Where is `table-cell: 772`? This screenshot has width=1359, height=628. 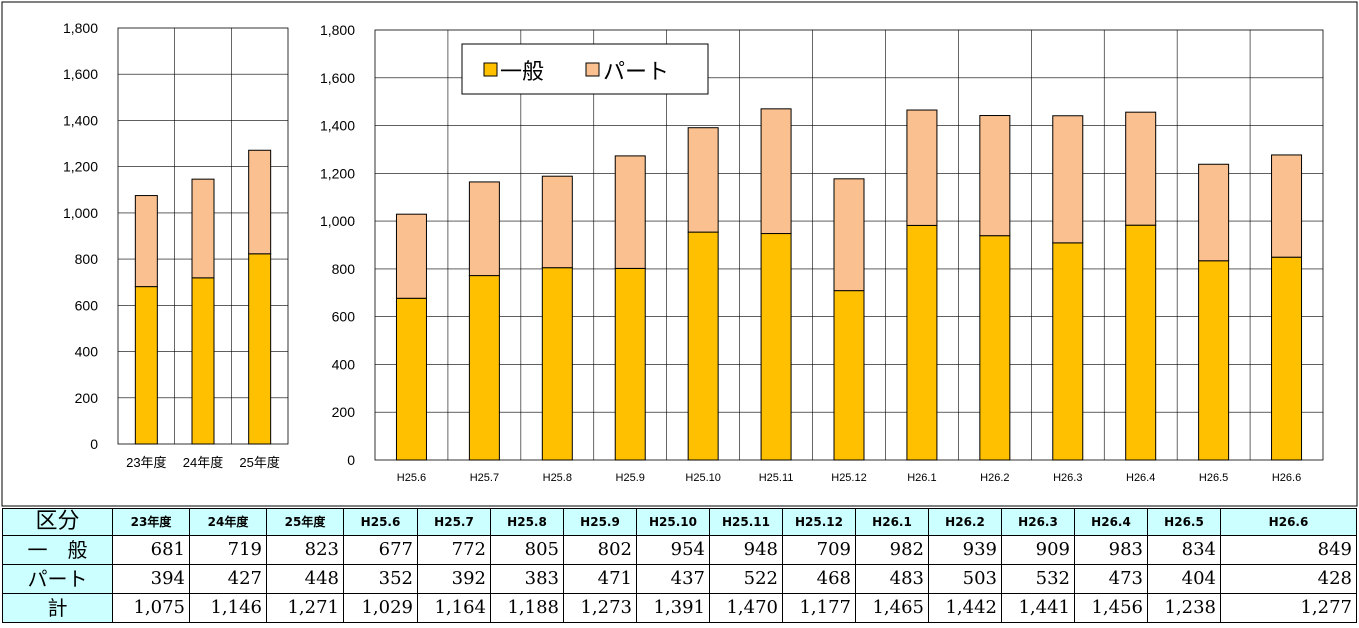
table-cell: 772 is located at coordinates (454, 550).